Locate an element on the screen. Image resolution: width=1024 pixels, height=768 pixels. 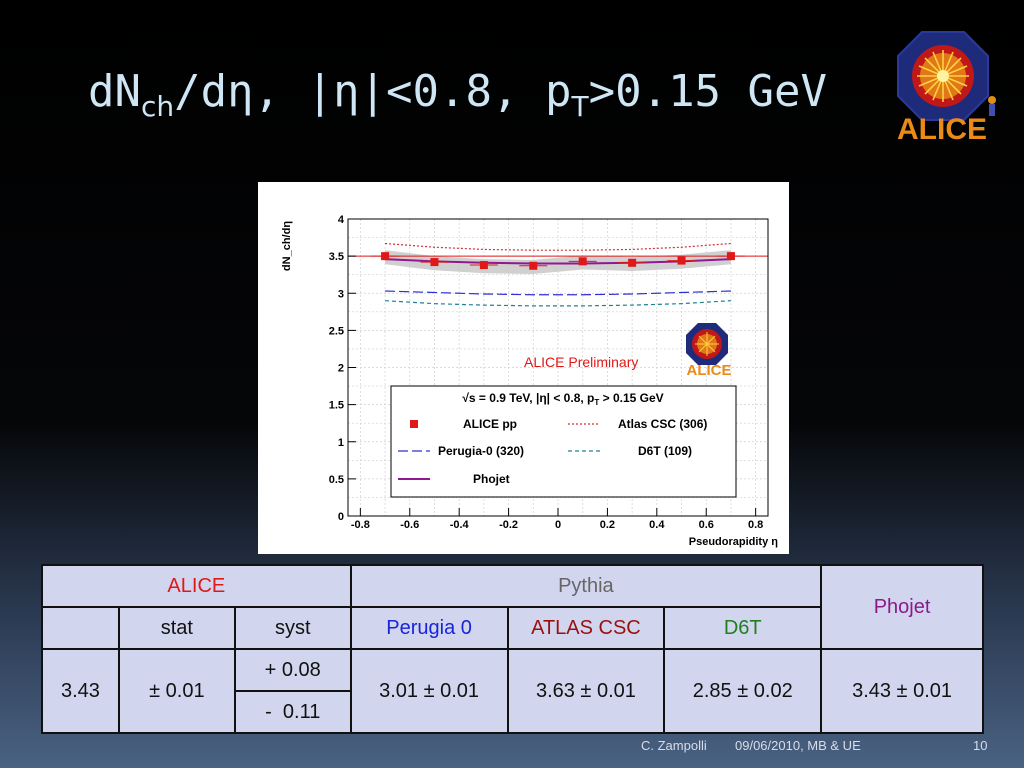
x-tick-label: 0.6 is located at coordinates (706, 525).